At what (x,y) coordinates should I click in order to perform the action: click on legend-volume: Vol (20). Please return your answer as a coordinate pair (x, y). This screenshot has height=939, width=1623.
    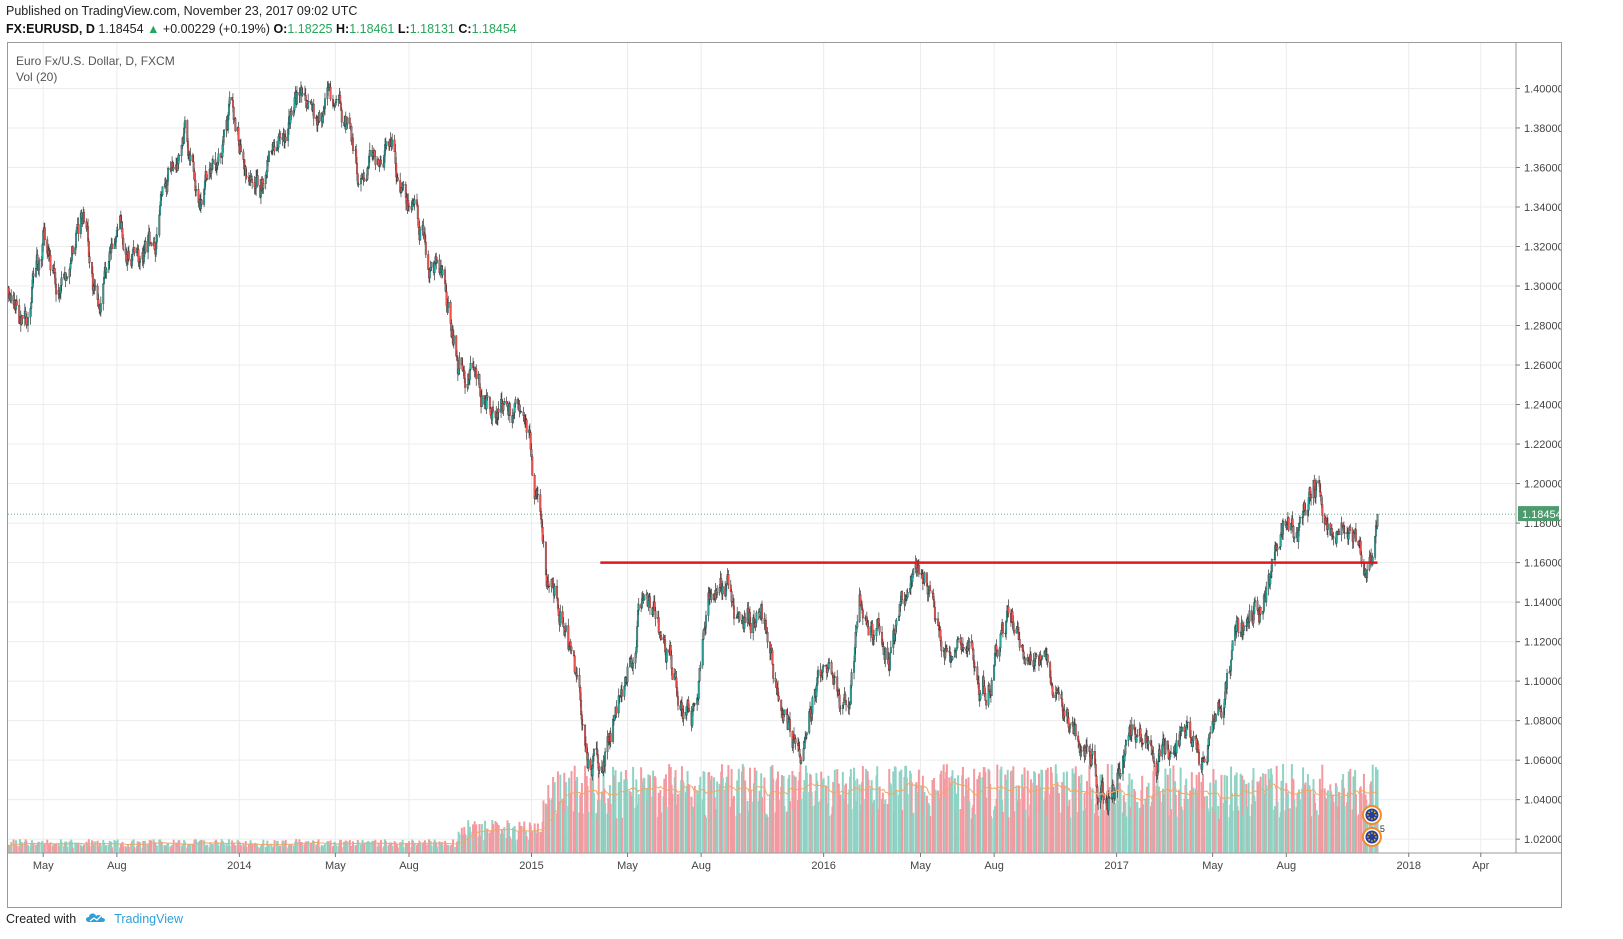
    Looking at the image, I should click on (37, 77).